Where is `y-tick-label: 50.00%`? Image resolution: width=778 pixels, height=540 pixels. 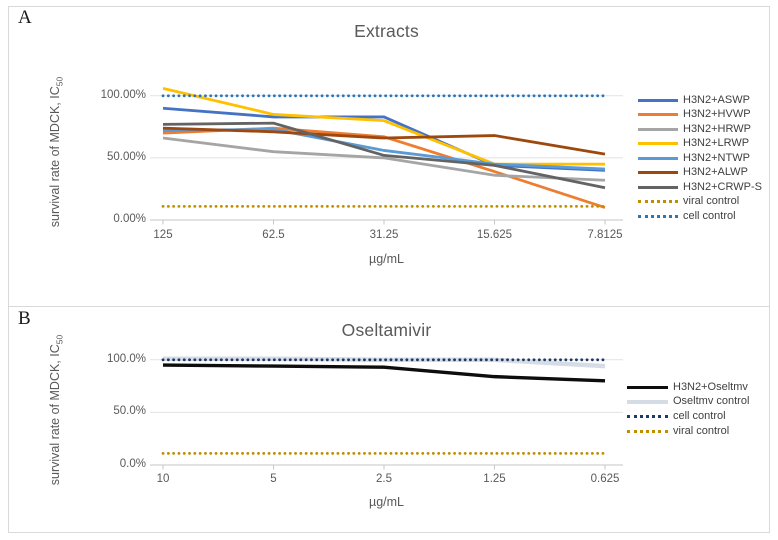 y-tick-label: 50.00% is located at coordinates (126, 156).